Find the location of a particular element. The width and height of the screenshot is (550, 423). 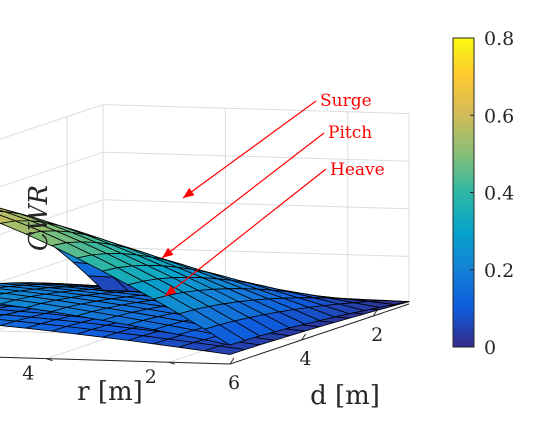

r-tick-label: 4 is located at coordinates (28, 374).